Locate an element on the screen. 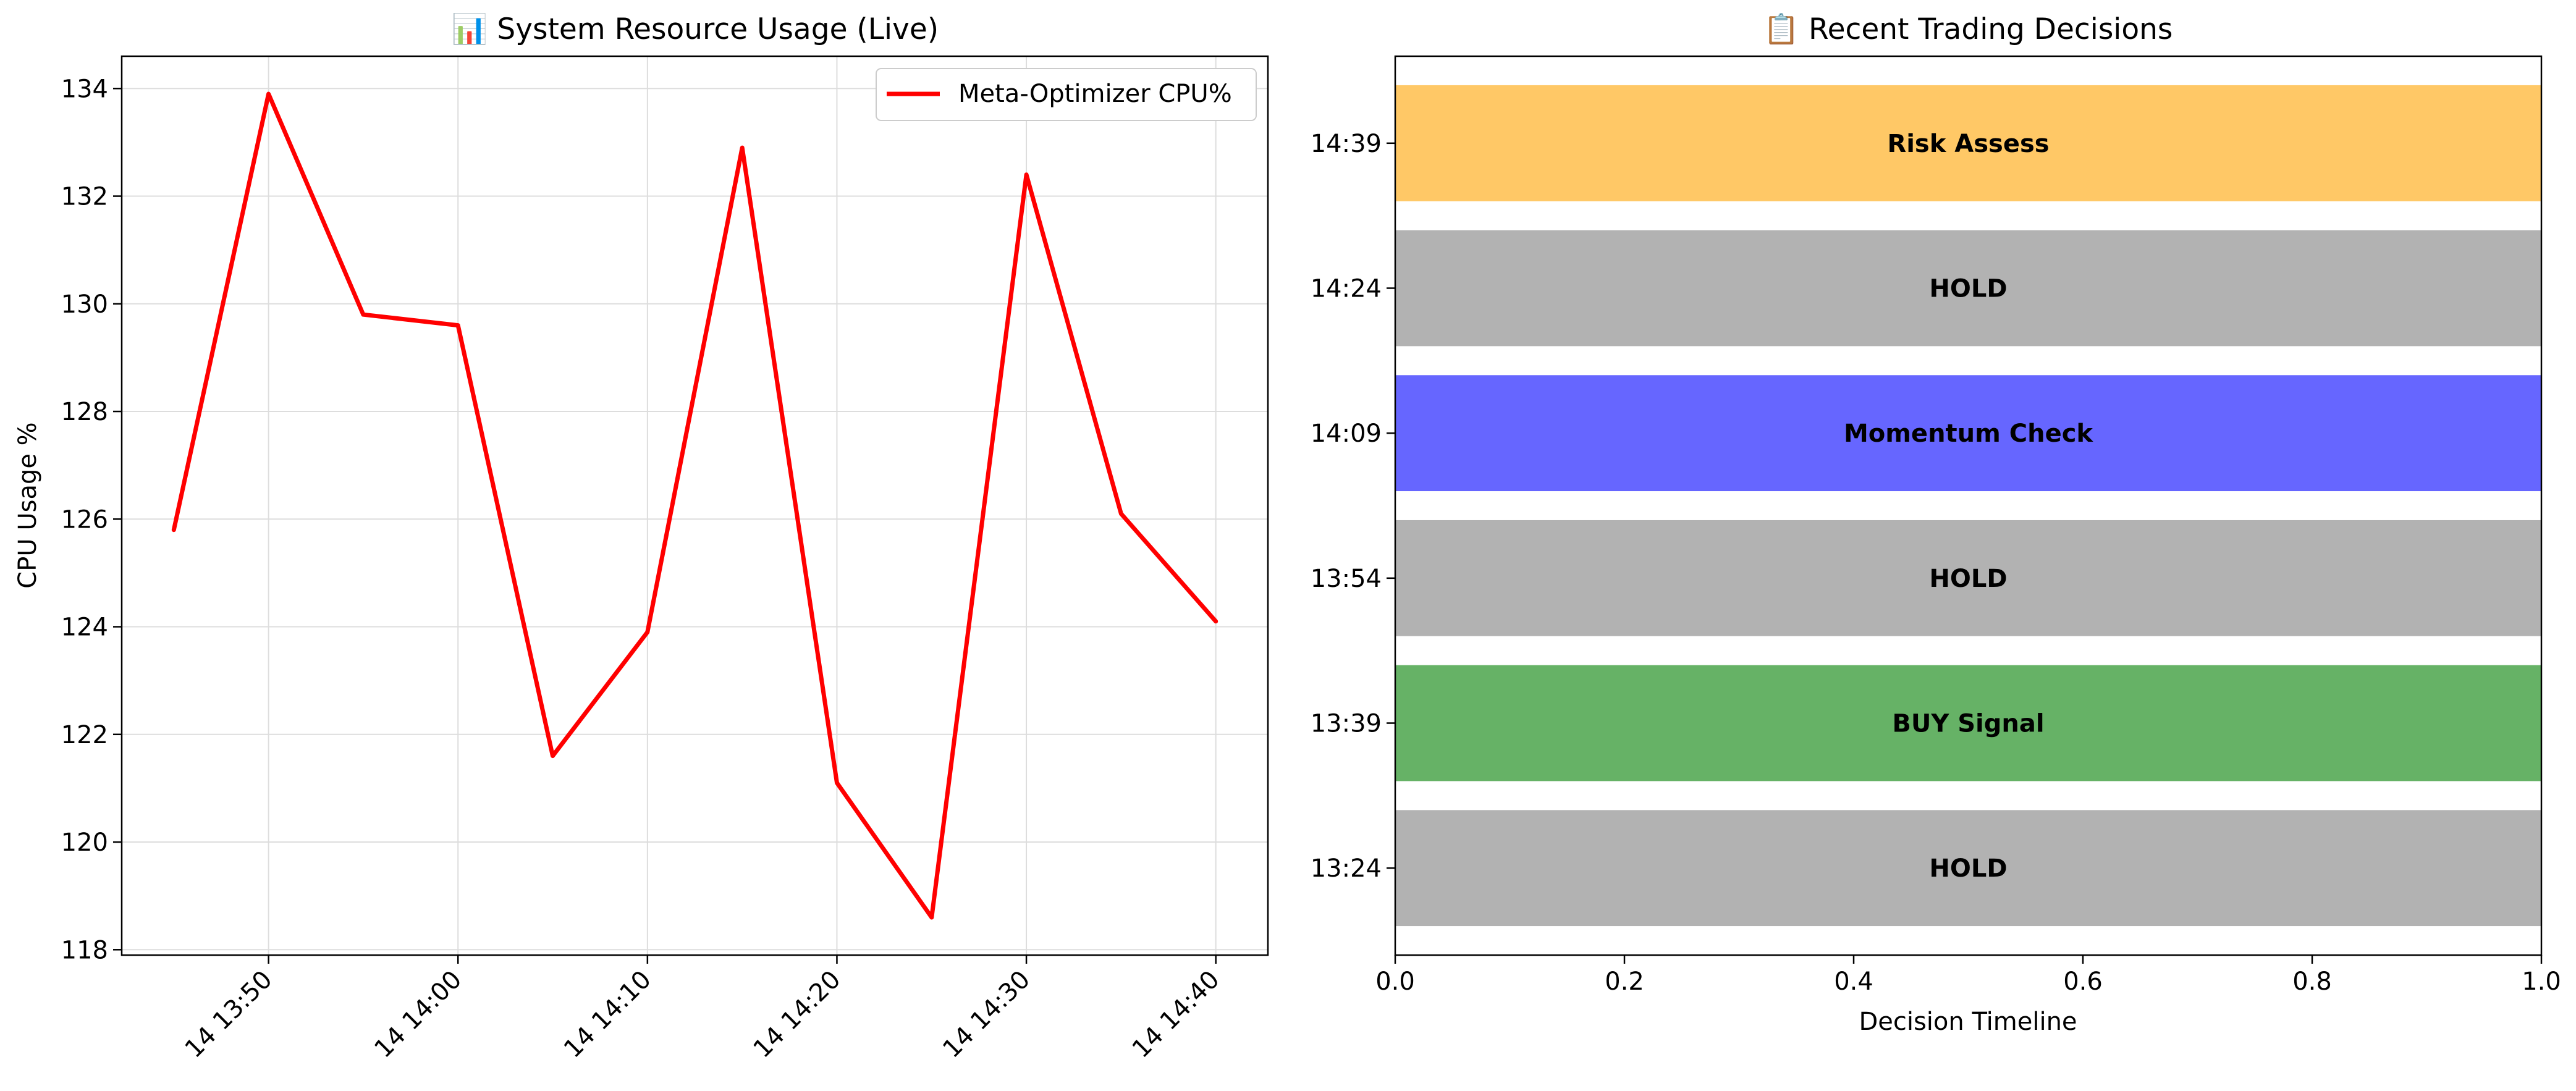 This screenshot has width=2576, height=1091. decision-bar-label: Risk Assess is located at coordinates (1968, 144).